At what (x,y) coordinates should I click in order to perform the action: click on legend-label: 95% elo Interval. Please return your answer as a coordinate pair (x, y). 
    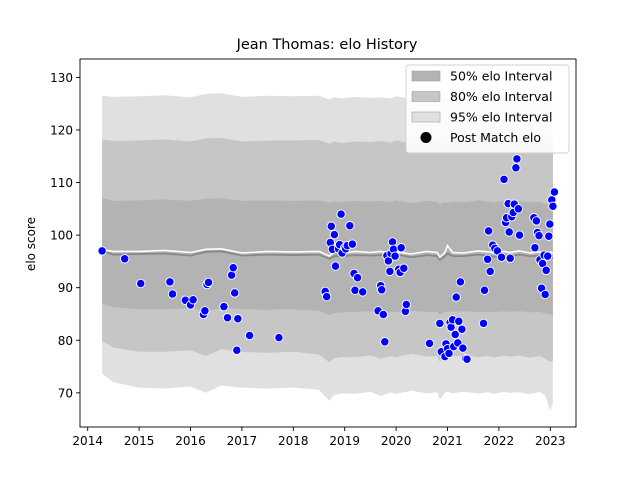
    Looking at the image, I should click on (501, 117).